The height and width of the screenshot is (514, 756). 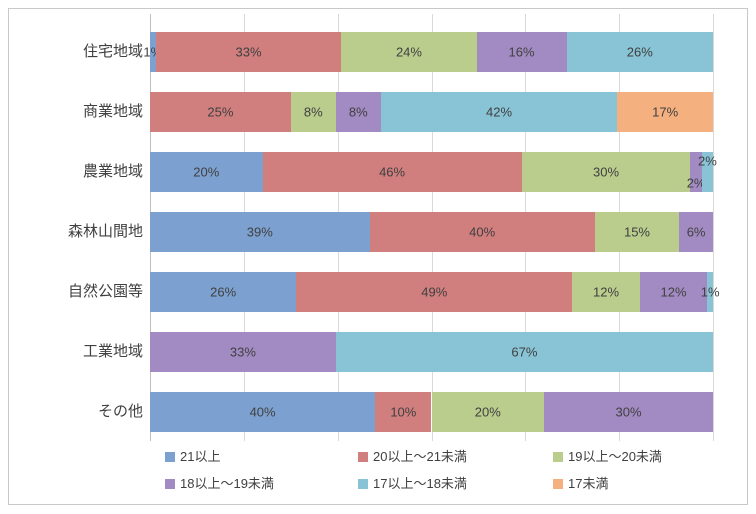 I want to click on data-label: 42%, so click(x=499, y=112).